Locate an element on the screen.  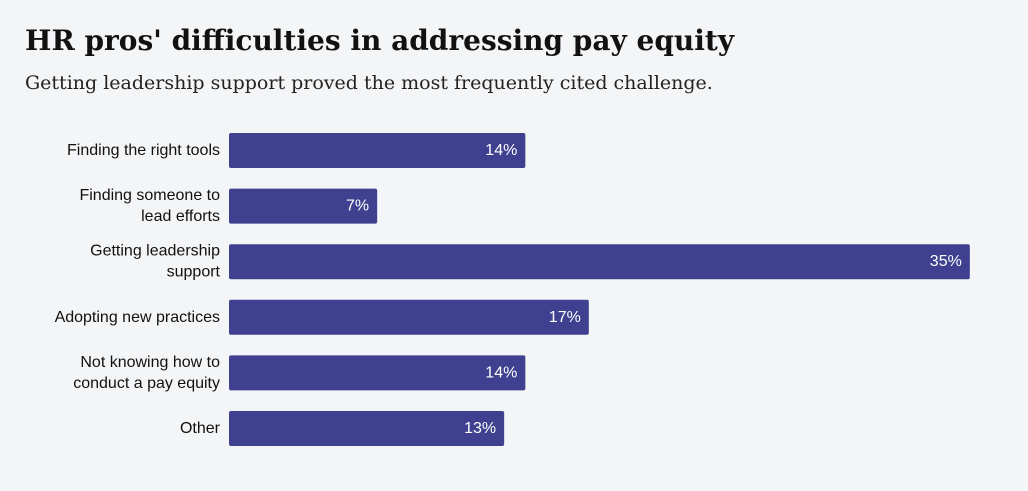
category-label: Other is located at coordinates (200, 428).